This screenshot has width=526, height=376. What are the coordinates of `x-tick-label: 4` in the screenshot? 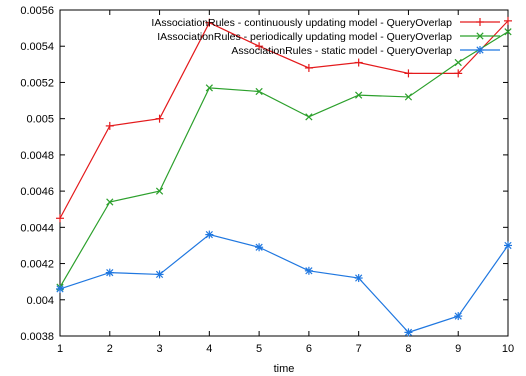 It's located at (209, 349).